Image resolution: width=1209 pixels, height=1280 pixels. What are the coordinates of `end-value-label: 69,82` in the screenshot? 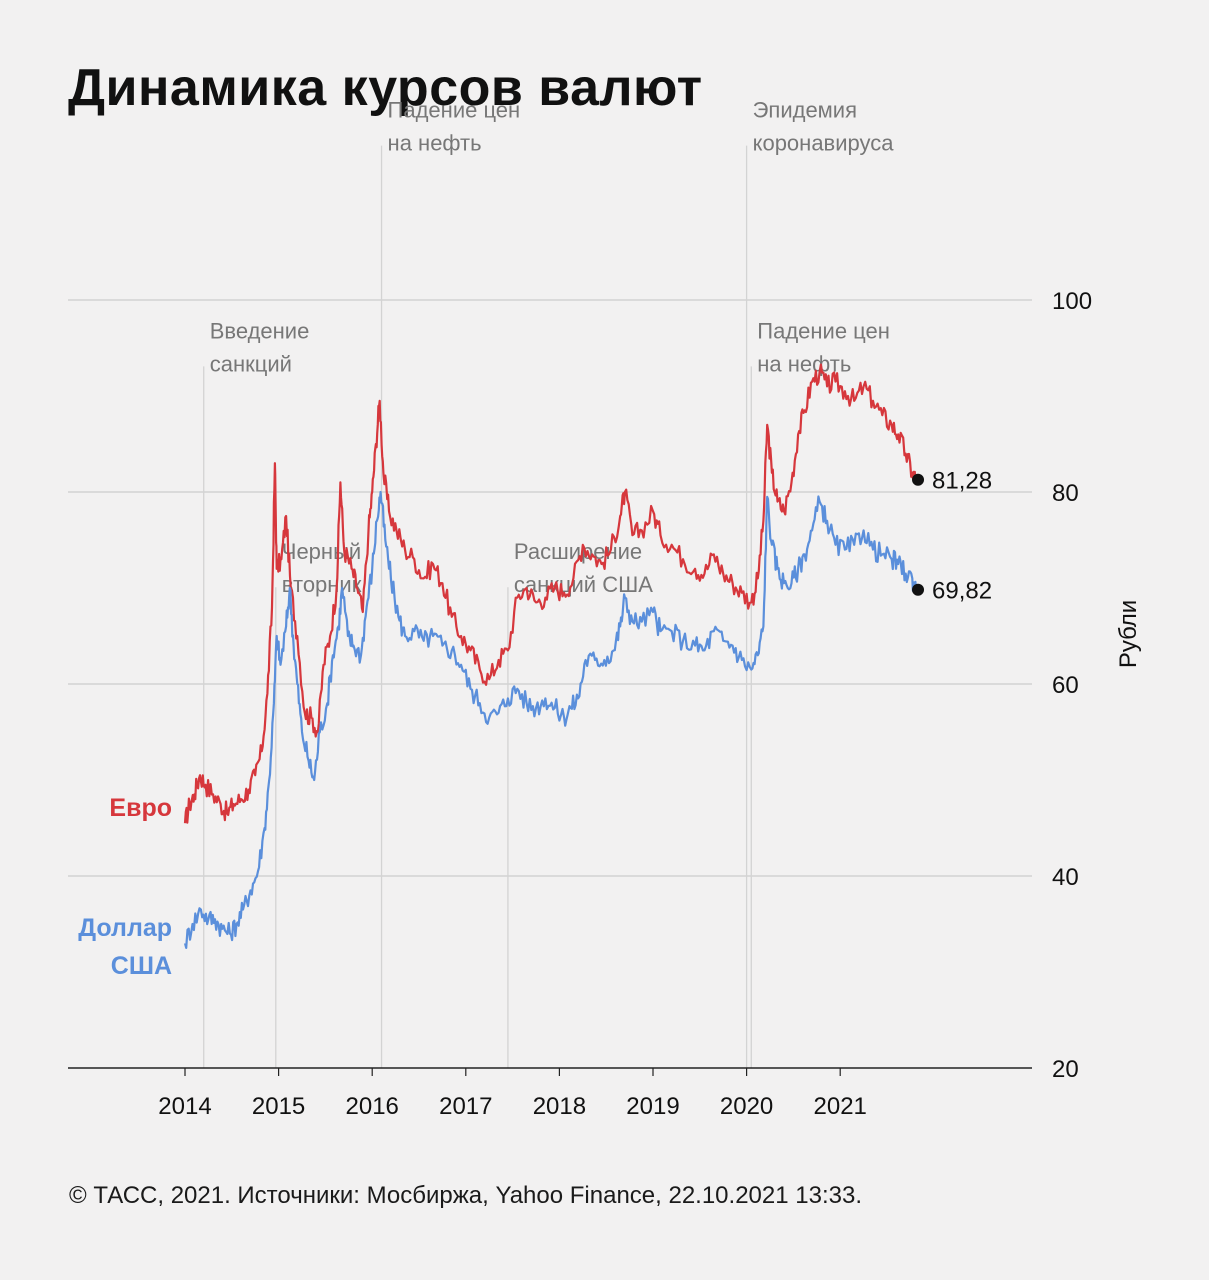 It's located at (962, 591).